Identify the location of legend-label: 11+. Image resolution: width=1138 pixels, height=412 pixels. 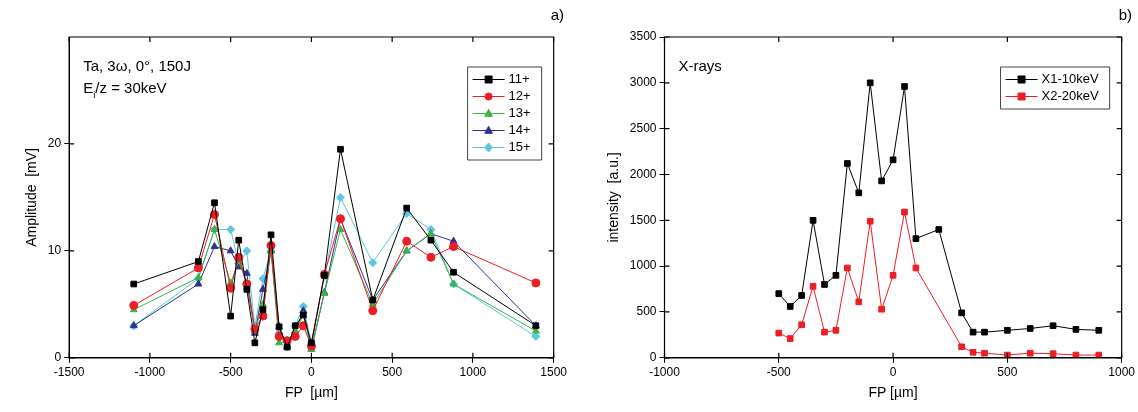
(519, 79).